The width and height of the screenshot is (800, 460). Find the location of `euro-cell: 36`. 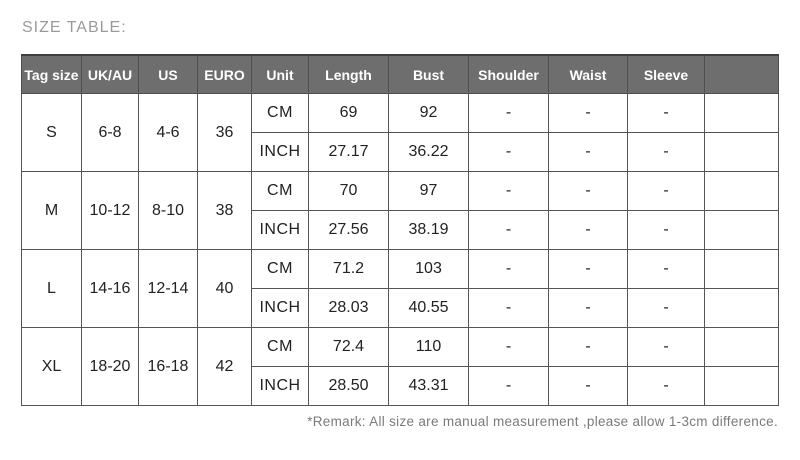

euro-cell: 36 is located at coordinates (224, 132).